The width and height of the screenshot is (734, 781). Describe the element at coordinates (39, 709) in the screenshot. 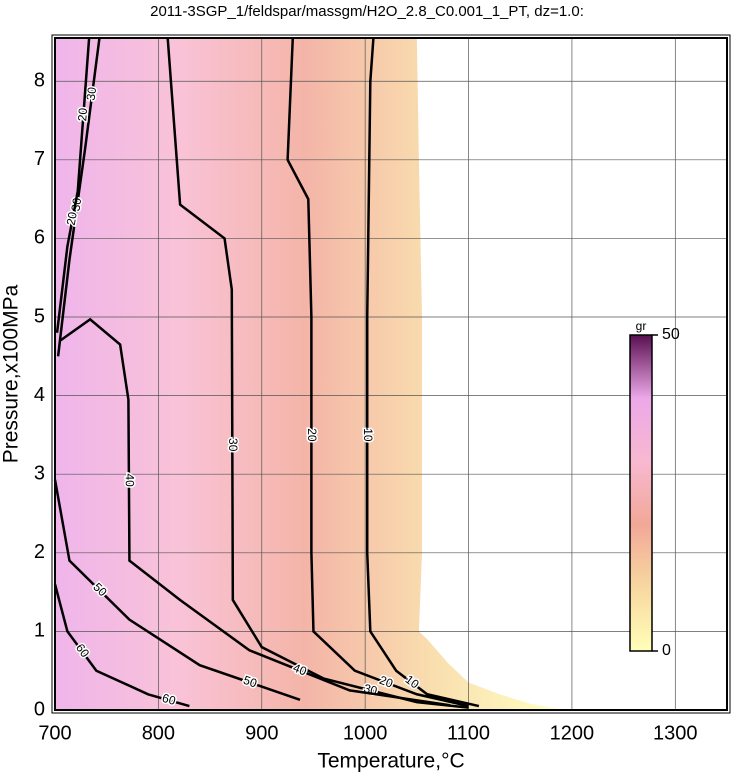

I see `y-tick-label: 0` at that location.